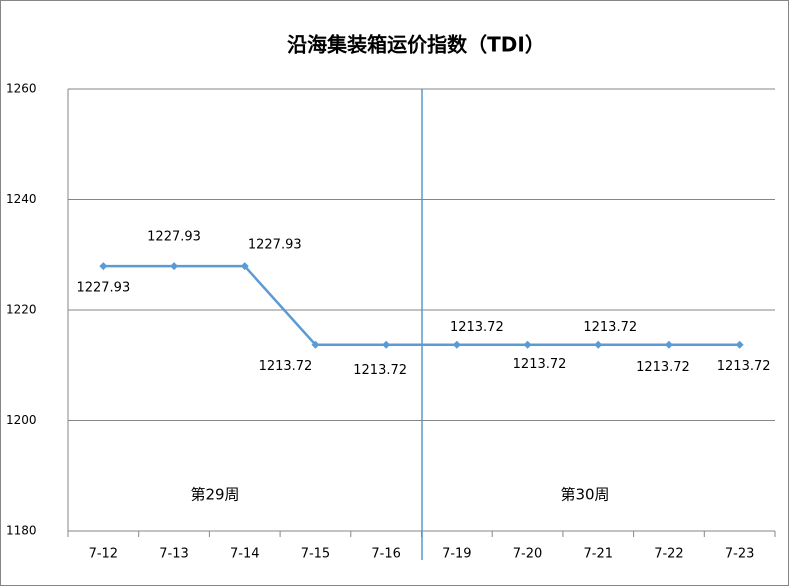  I want to click on x-tick-label: 7-21, so click(598, 554).